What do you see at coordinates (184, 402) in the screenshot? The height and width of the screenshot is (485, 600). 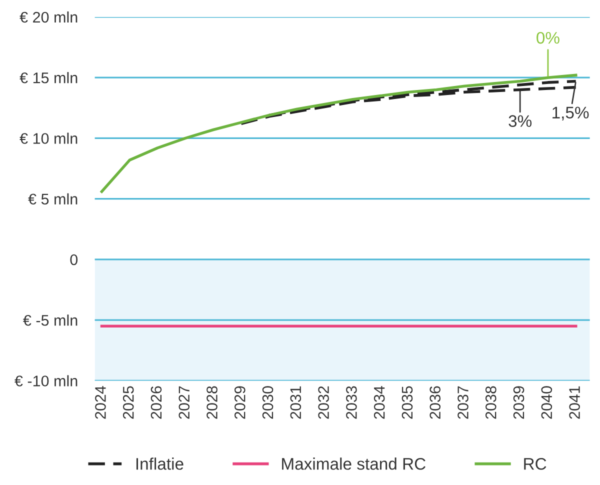 I see `x-tick-label: 2027` at bounding box center [184, 402].